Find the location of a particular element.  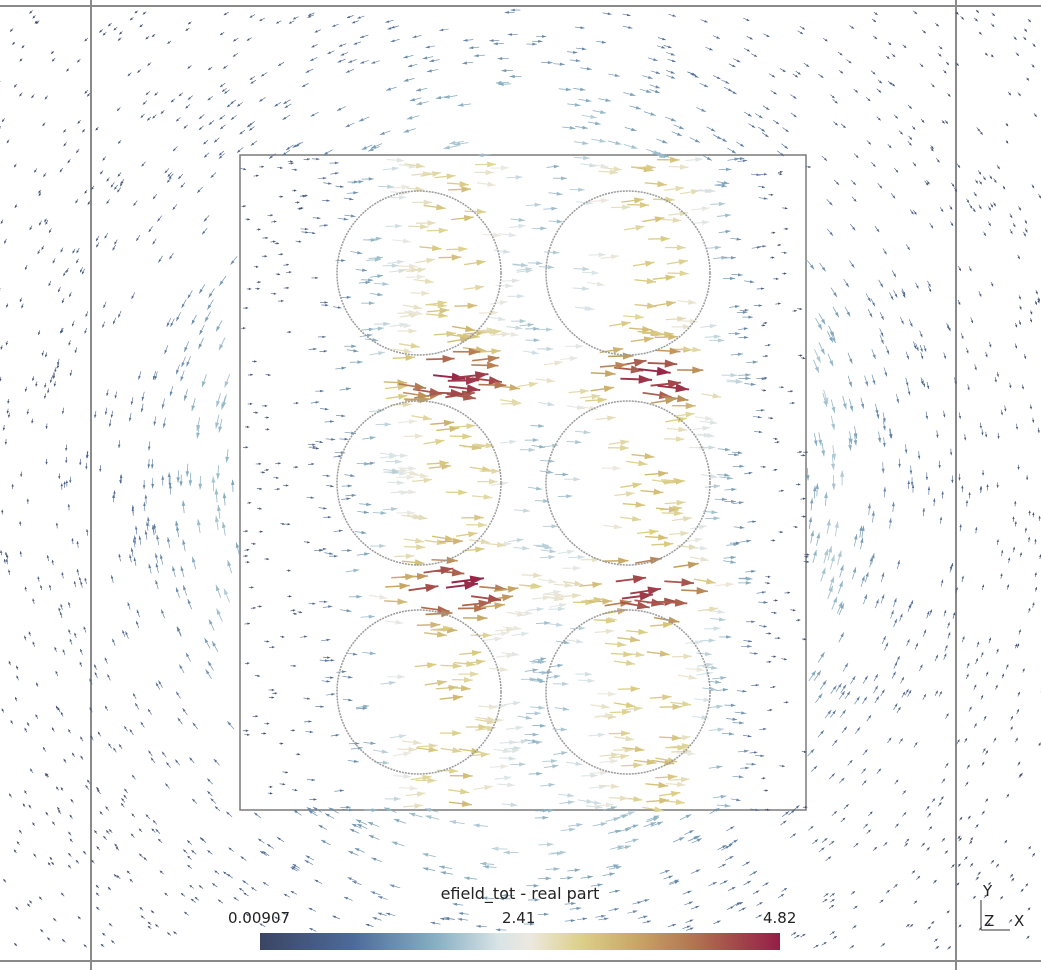

cylinder-outline is located at coordinates (628, 692).